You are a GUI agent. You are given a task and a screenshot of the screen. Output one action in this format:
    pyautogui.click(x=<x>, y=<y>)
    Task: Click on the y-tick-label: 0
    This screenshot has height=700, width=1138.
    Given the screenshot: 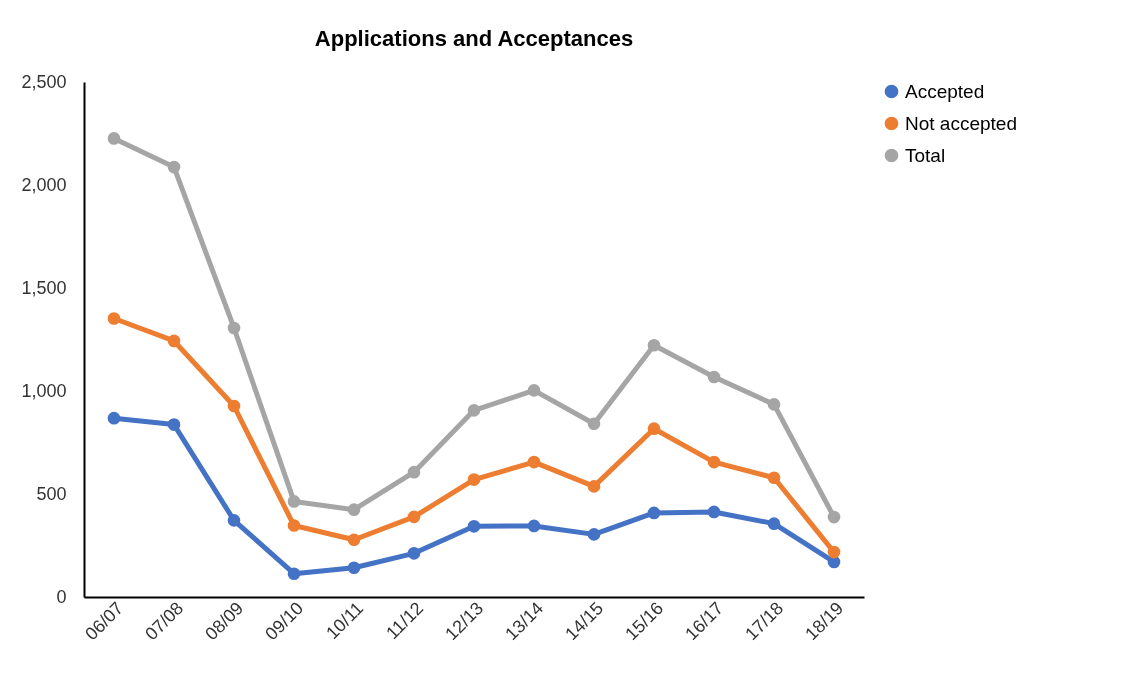 What is the action you would take?
    pyautogui.click(x=61, y=596)
    